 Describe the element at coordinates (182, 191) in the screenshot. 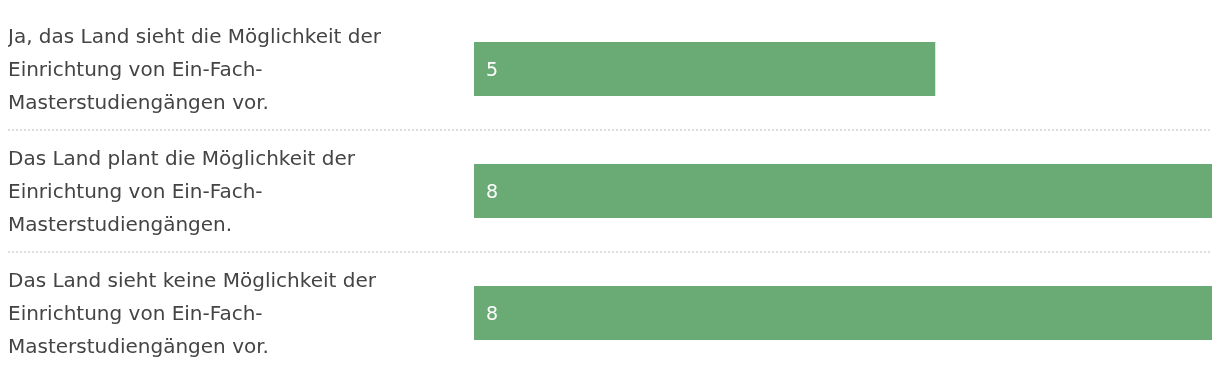

I see `y-tick-label: Das Land plant die Möglichkeit der Einrichtung von Ein-Fach-Masterstudiengängen.` at that location.